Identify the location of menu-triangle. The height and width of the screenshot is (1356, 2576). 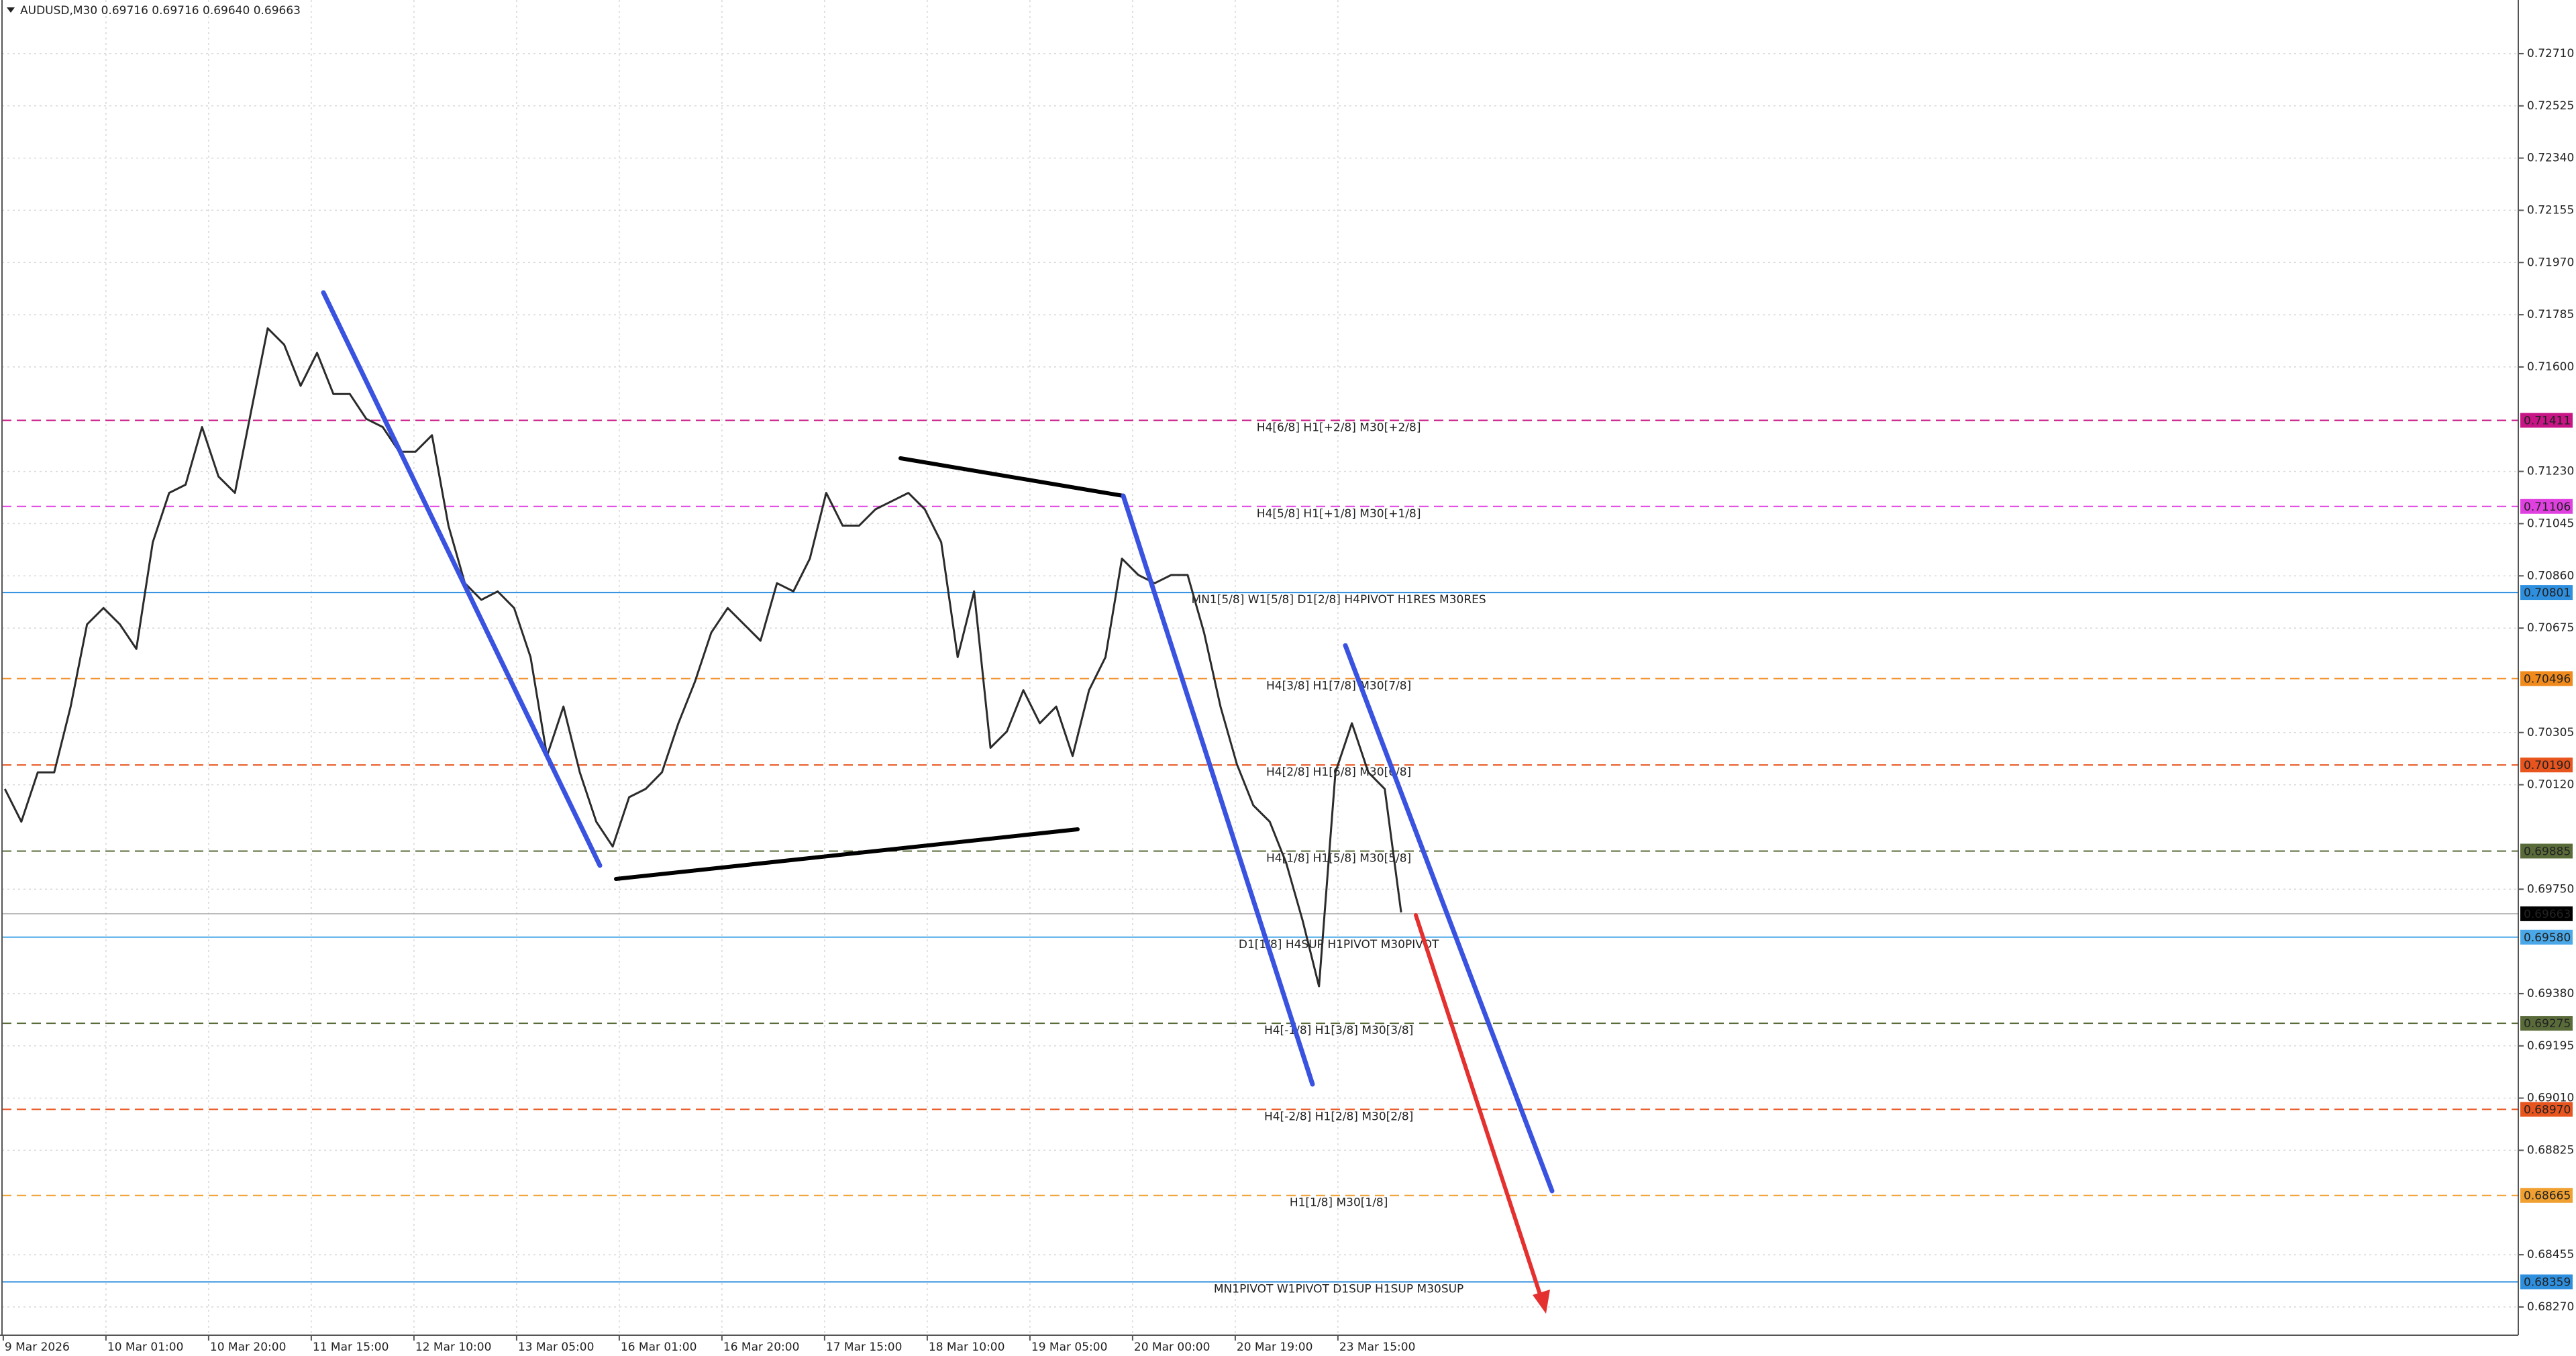
(11, 10).